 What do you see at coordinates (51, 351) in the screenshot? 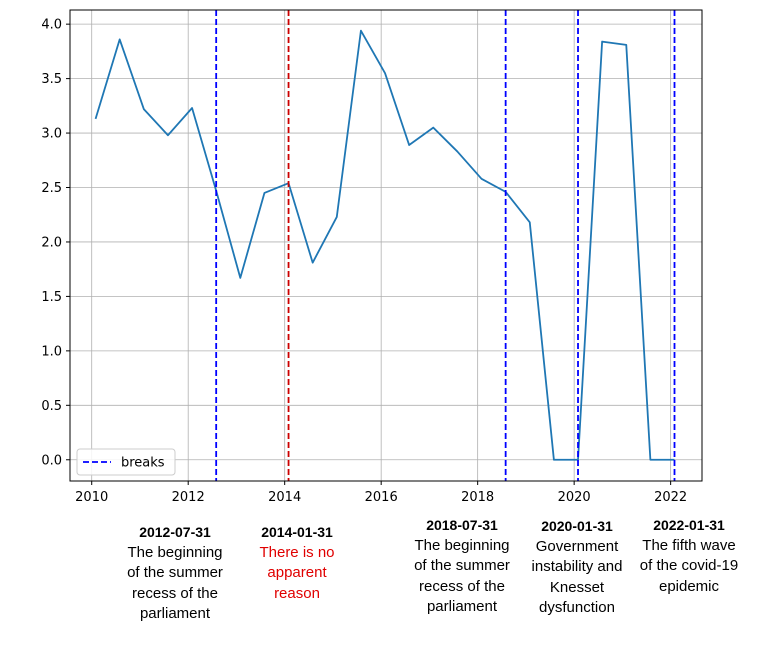
I see `y-tick-label: 1.0` at bounding box center [51, 351].